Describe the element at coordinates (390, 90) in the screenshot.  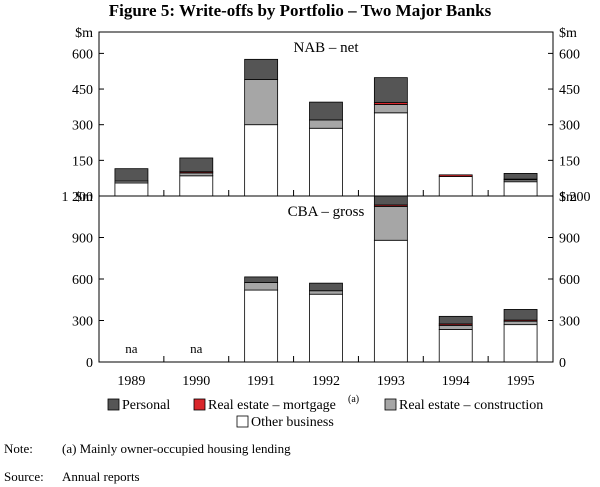
I see `nab-bar-personal-1993` at that location.